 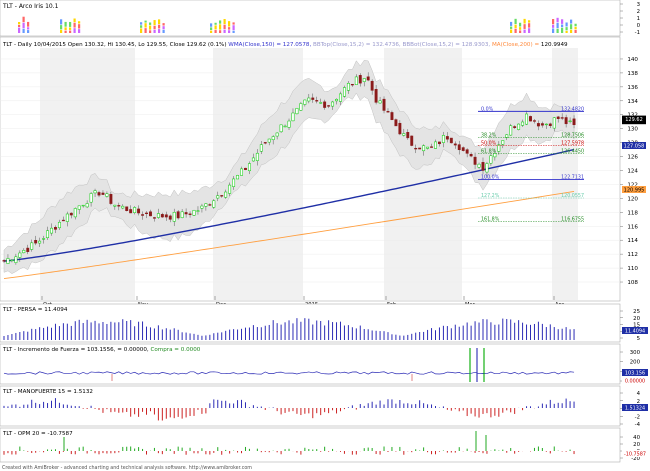 I want to click on fib-level-value: 126.4450, so click(x=572, y=151).